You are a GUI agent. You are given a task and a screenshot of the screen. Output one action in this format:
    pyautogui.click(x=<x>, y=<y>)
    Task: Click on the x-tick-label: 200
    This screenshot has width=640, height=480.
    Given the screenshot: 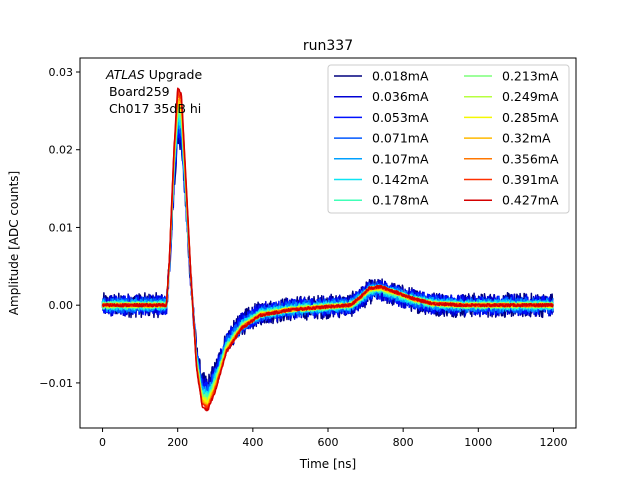 What is the action you would take?
    pyautogui.click(x=177, y=442)
    